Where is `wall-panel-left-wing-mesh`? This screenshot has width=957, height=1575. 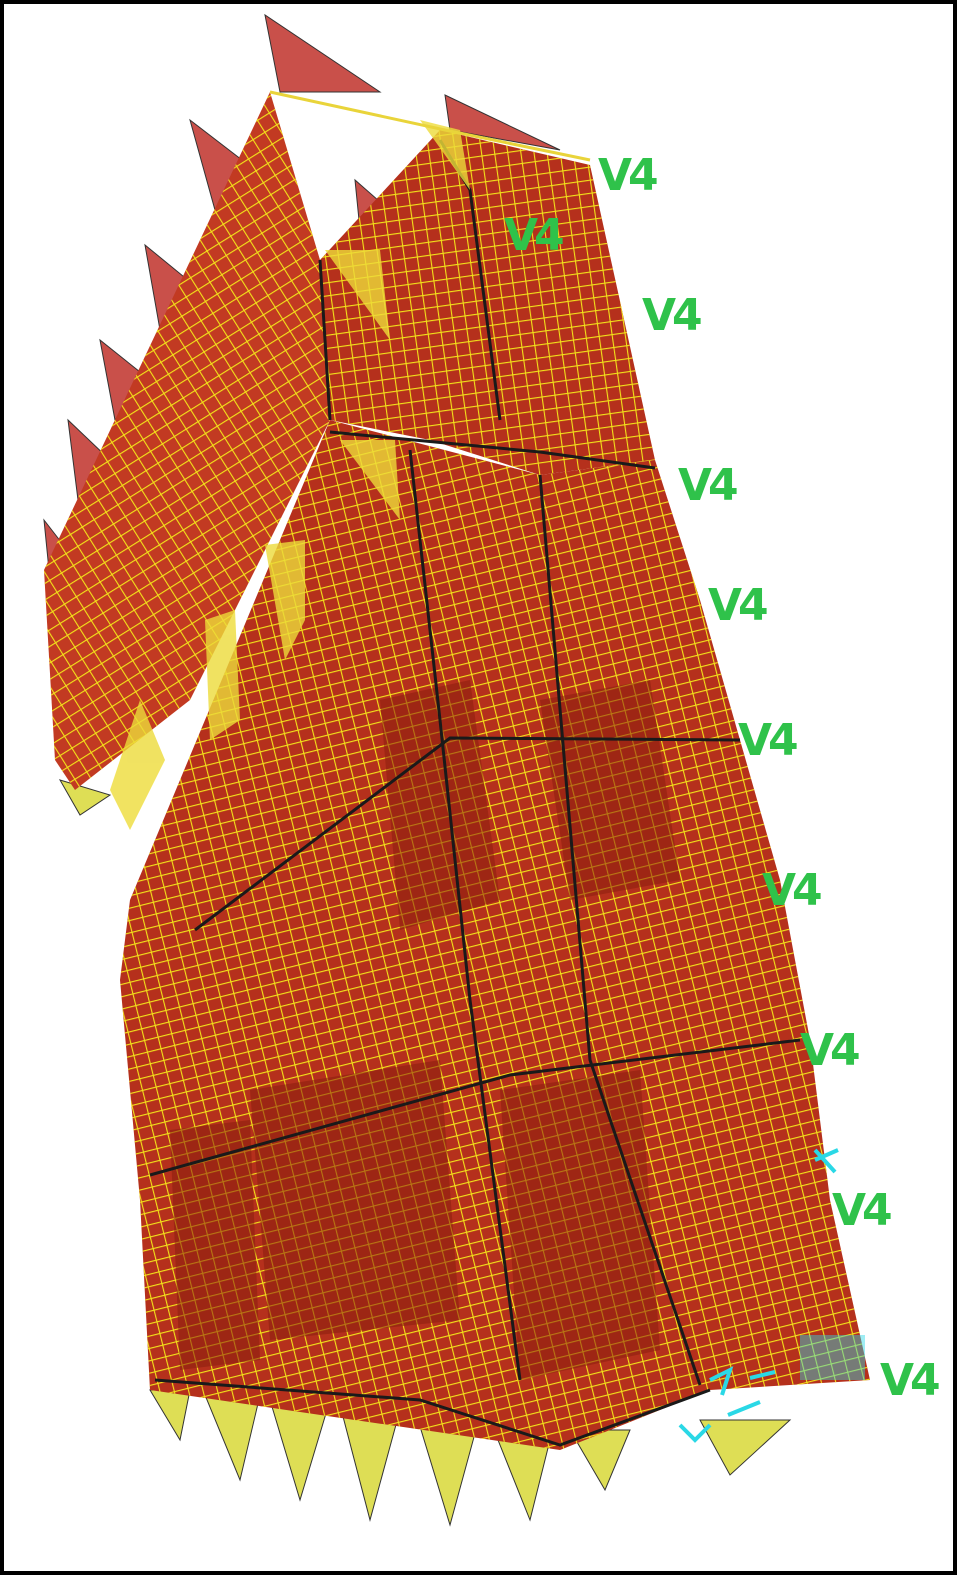 wall-panel-left-wing-mesh is located at coordinates (187, 441).